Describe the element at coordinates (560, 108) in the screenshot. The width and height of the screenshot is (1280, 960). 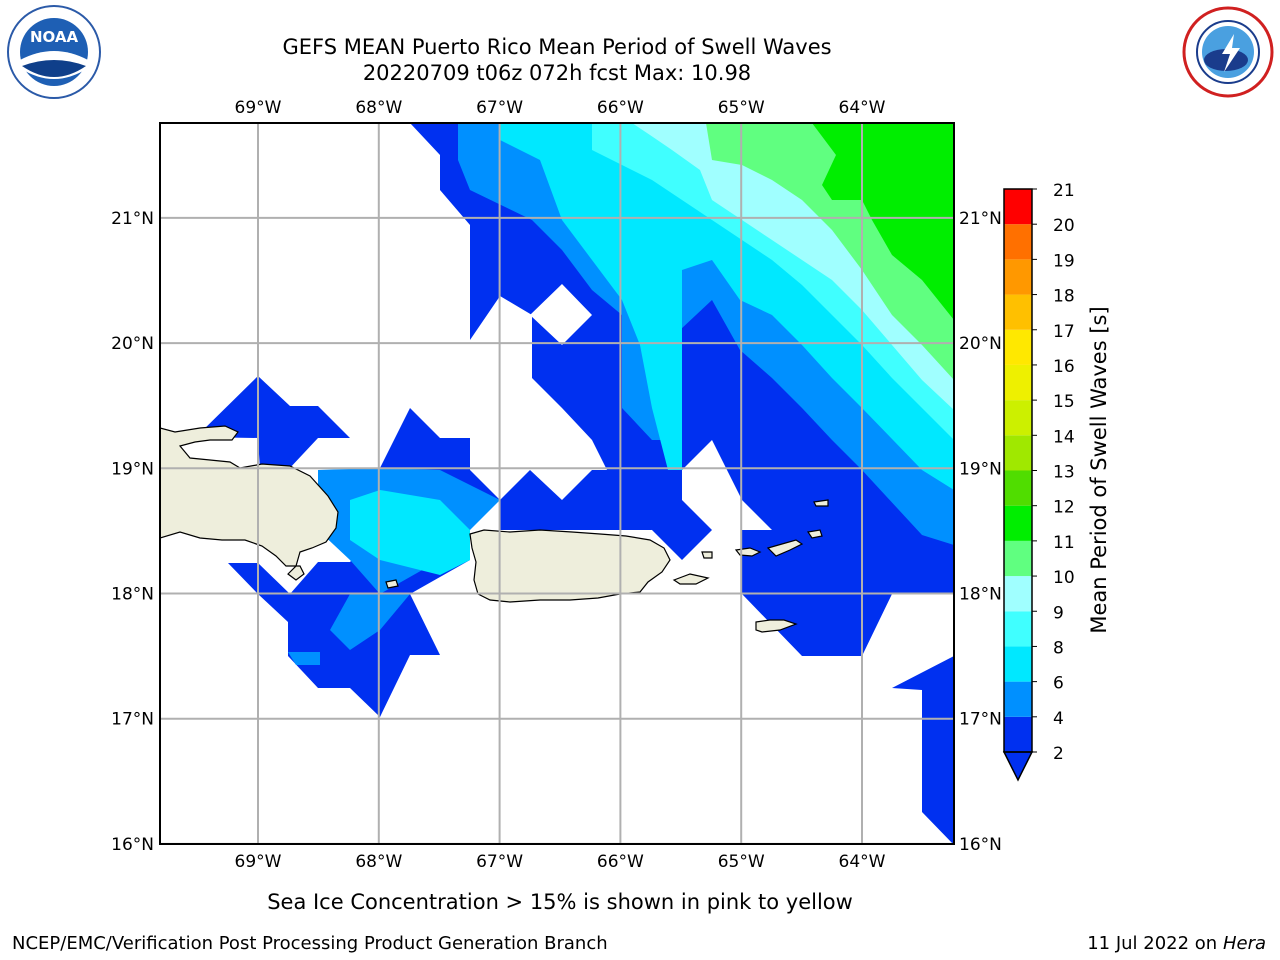
I see `longitude-labels-top: 69°W 68°W 67°W 66°W 65°W 64°W` at that location.